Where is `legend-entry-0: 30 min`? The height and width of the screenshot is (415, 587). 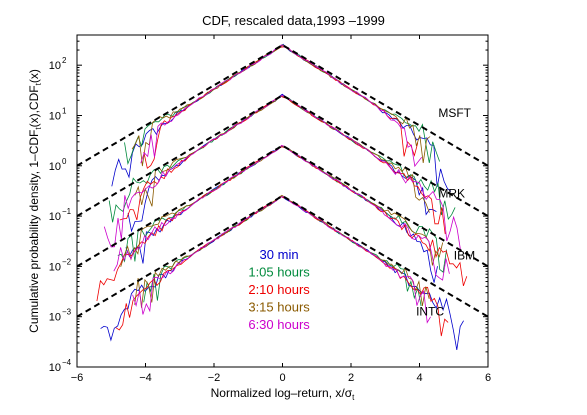
legend-entry-0: 30 min is located at coordinates (279, 254).